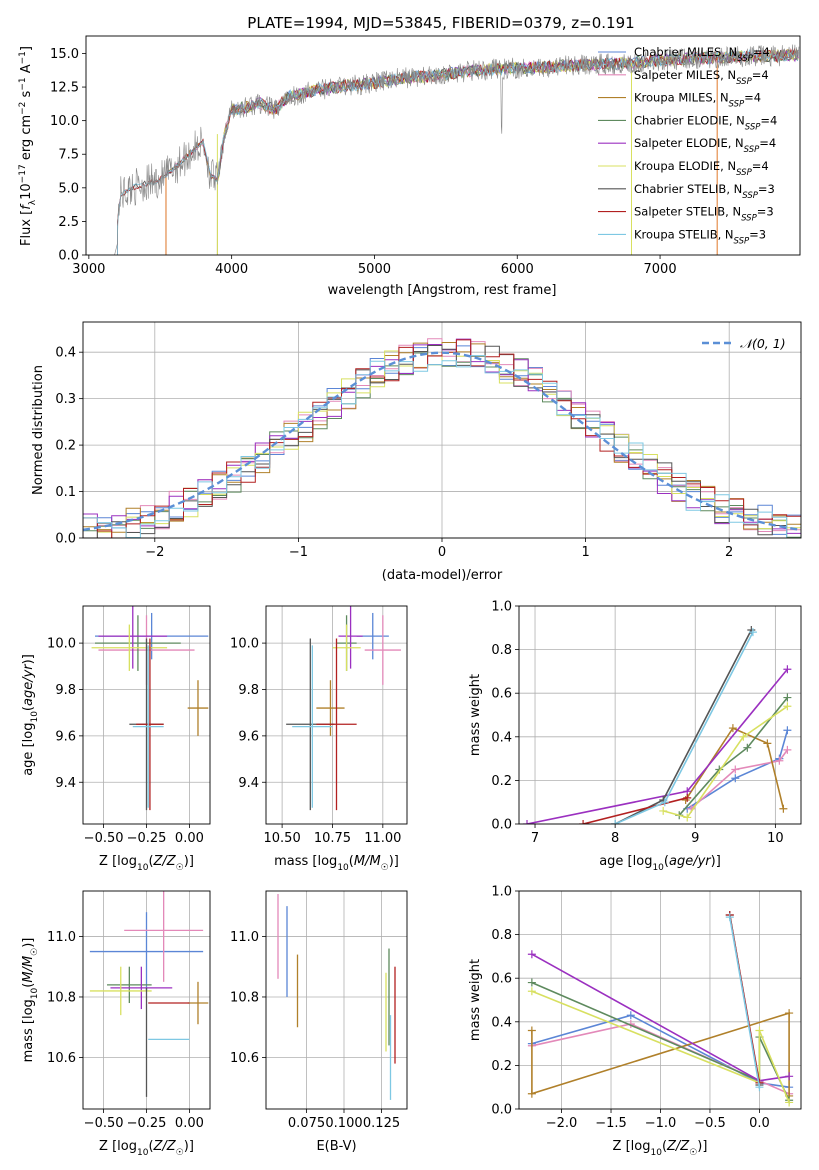 Image resolution: width=819 pixels, height=1170 pixels. Describe the element at coordinates (382, 838) in the screenshot. I see `x-tick-label: 11.00` at that location.